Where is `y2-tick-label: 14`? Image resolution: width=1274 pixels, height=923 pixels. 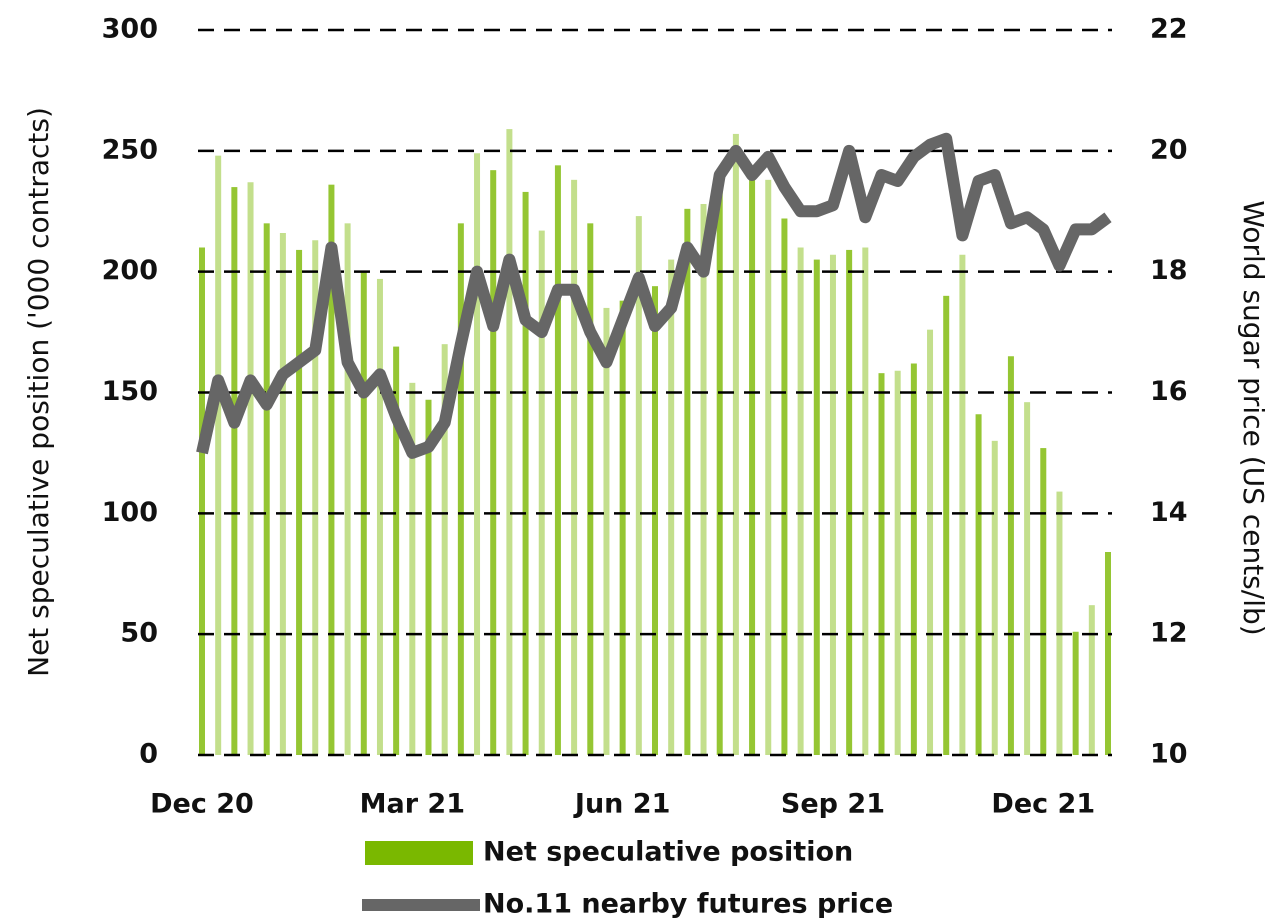 y2-tick-label: 14 is located at coordinates (1169, 512).